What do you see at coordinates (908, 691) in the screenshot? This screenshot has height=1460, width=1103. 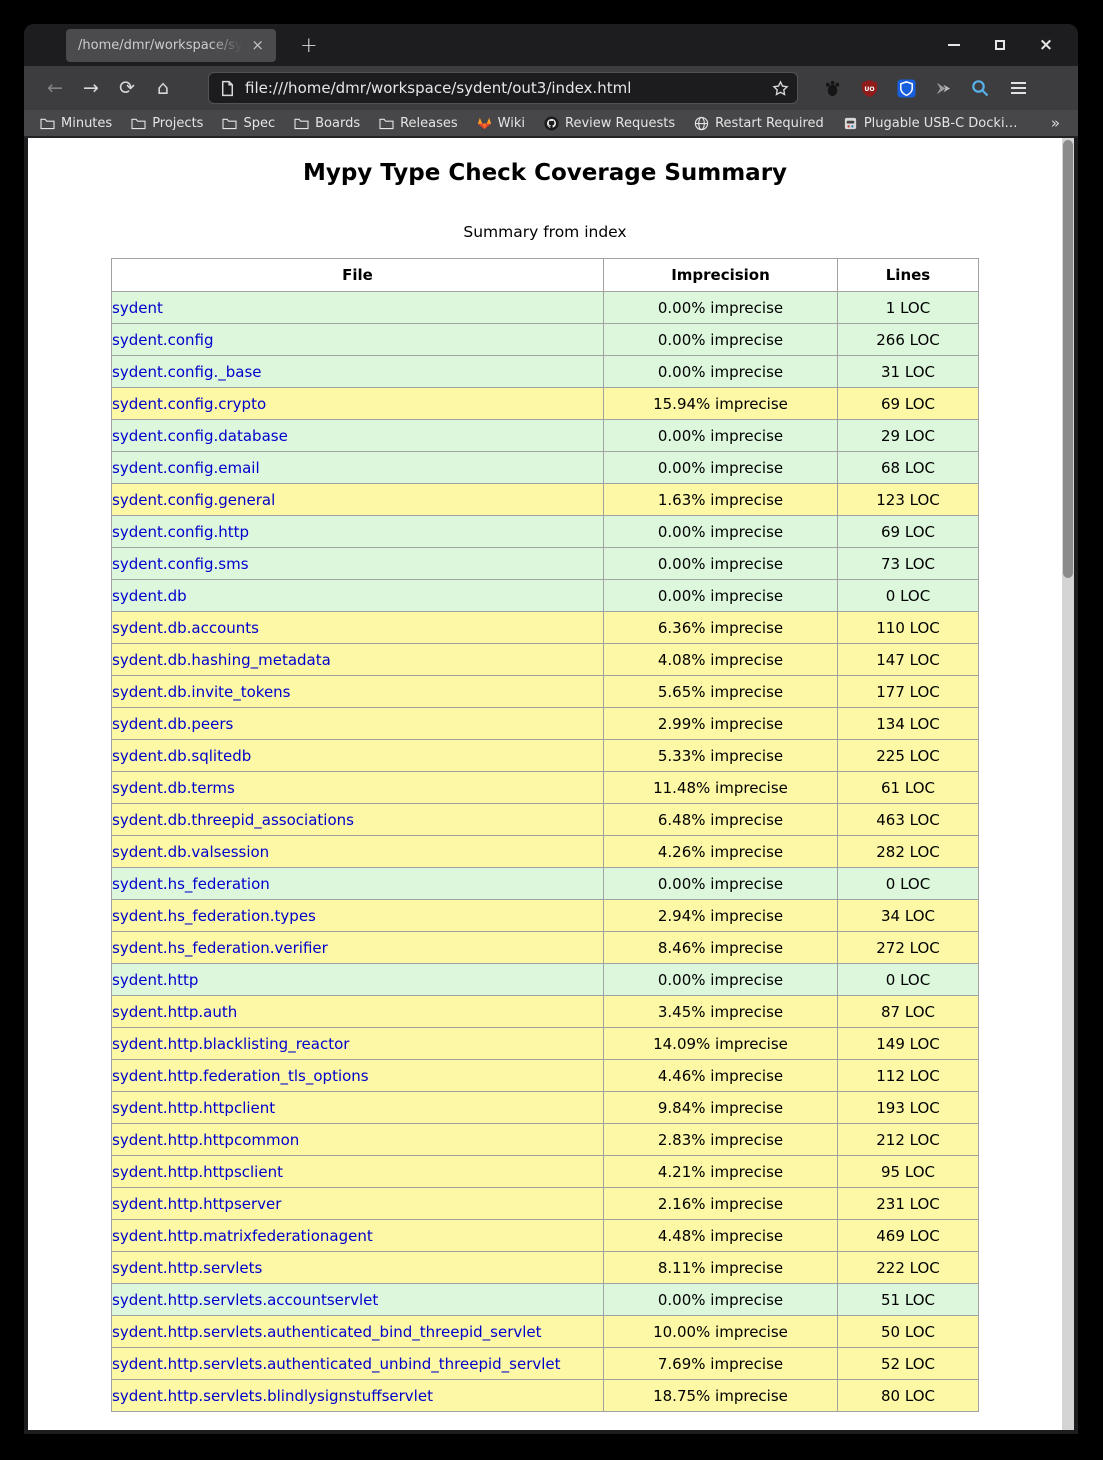 I see `lines-cell: 177 LOC` at bounding box center [908, 691].